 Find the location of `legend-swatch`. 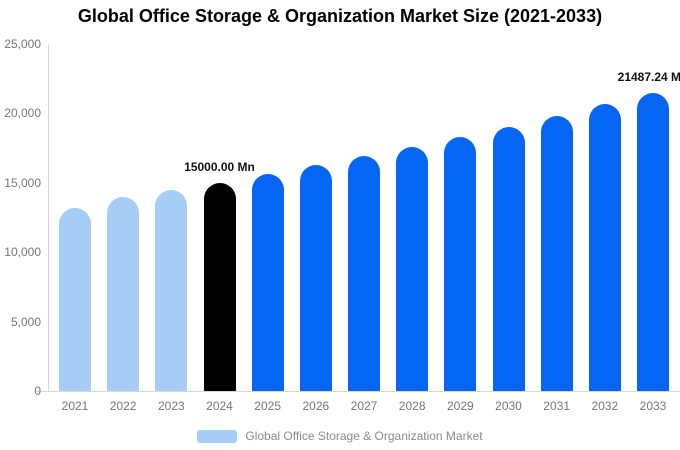

legend-swatch is located at coordinates (217, 436).